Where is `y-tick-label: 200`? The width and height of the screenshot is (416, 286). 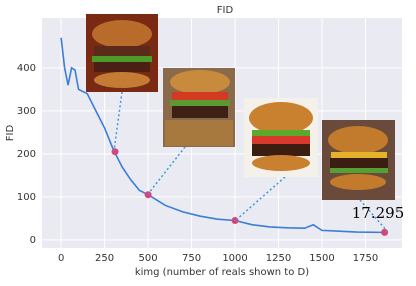
y-tick-label: 200 is located at coordinates (26, 154).